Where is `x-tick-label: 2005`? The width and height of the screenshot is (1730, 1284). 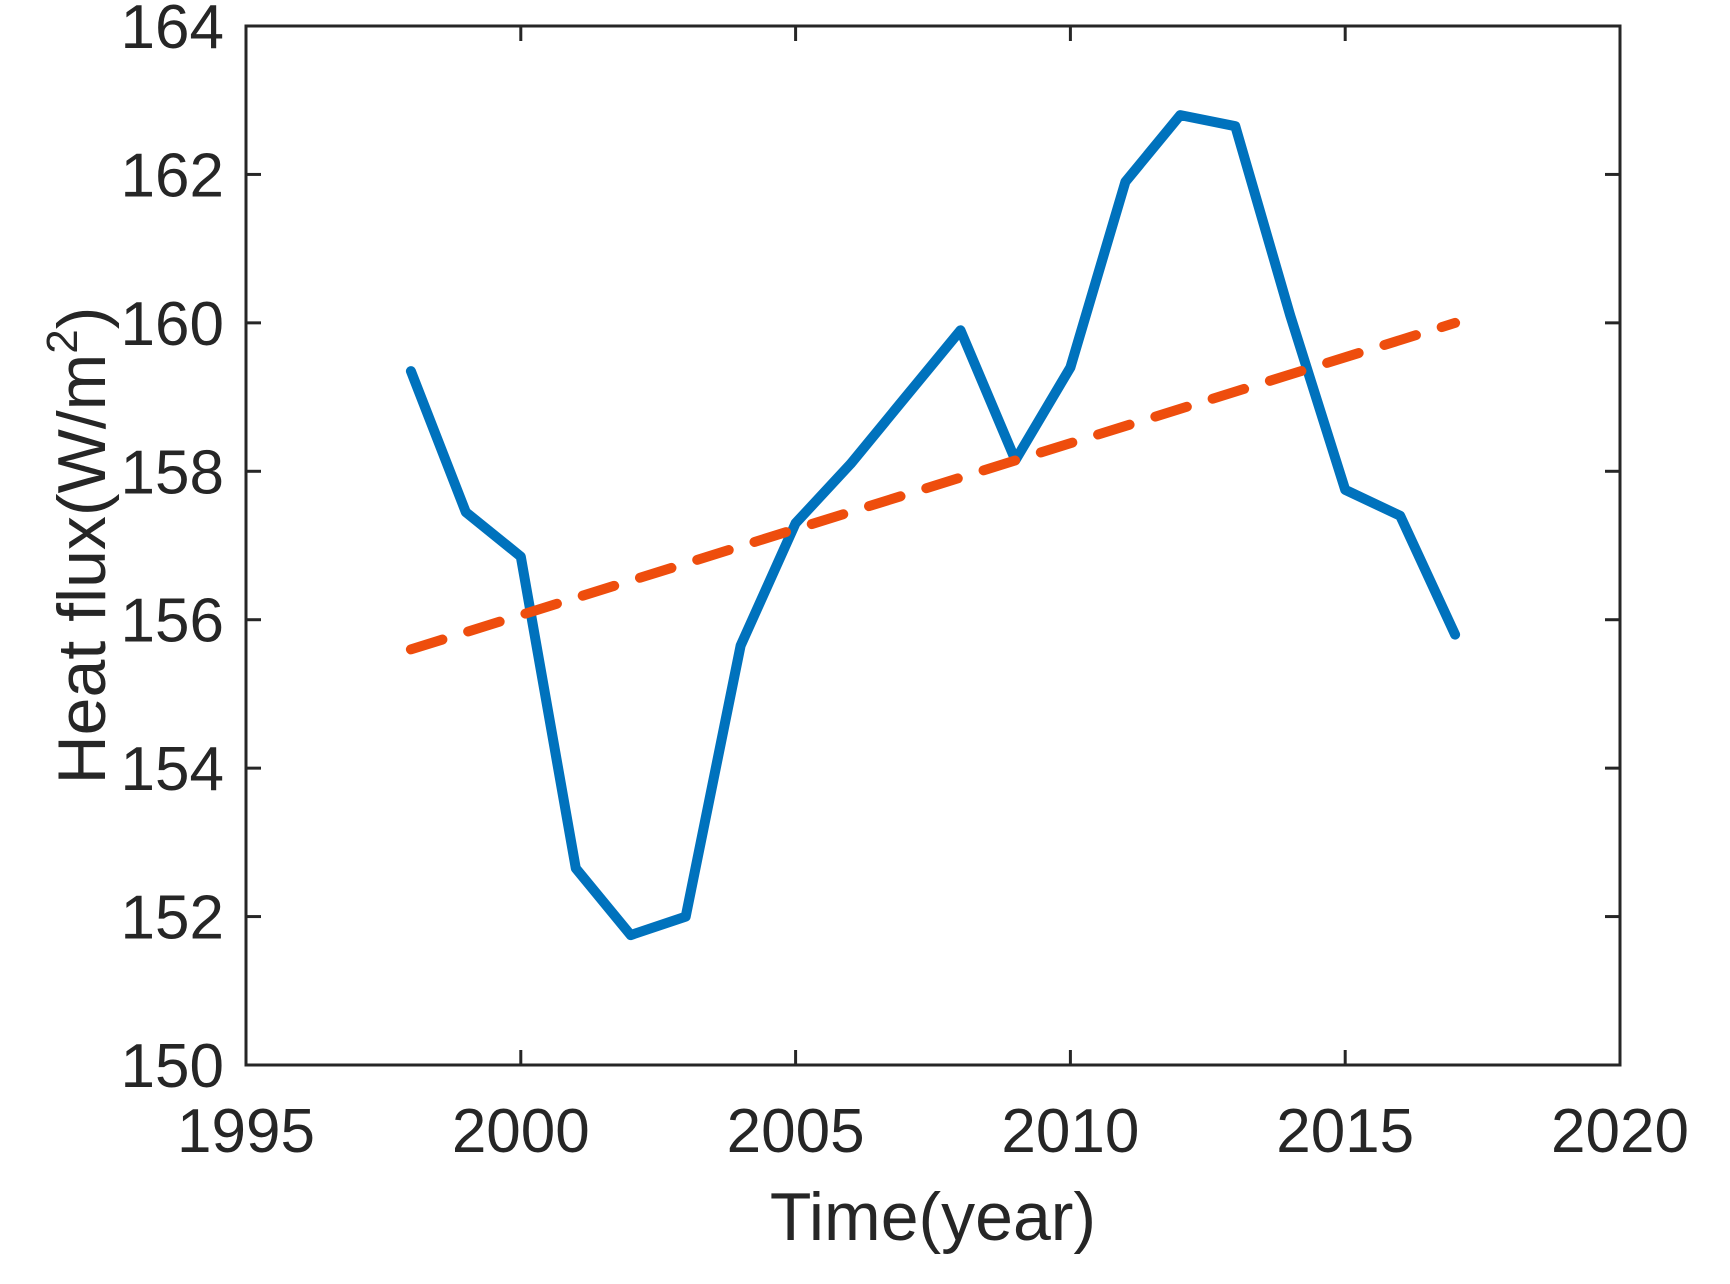
x-tick-label: 2005 is located at coordinates (796, 1131).